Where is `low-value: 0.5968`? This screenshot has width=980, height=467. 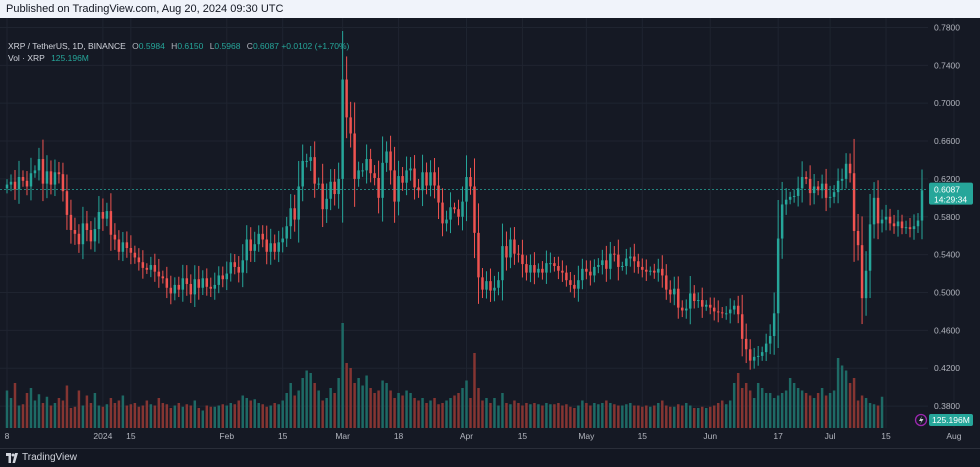 low-value: 0.5968 is located at coordinates (227, 46).